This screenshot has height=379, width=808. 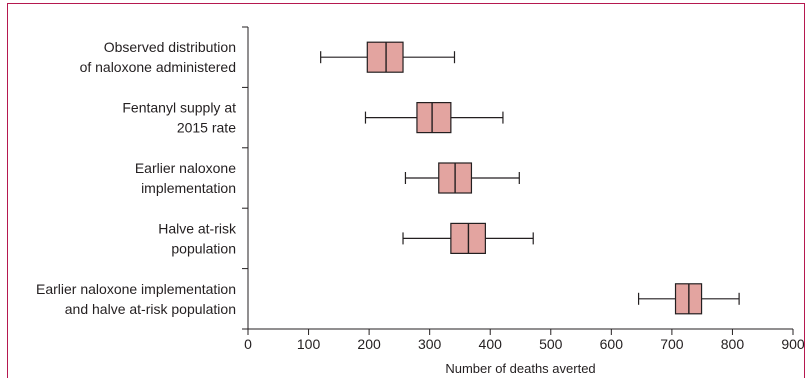 I want to click on category-label: Halve at-risk, so click(x=197, y=228).